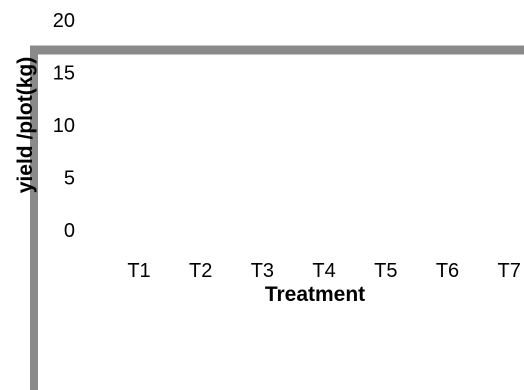 The height and width of the screenshot is (390, 524). I want to click on x-axis-ticks: T1 T2 T3 T4 T5 T6 T7, so click(324, 271).